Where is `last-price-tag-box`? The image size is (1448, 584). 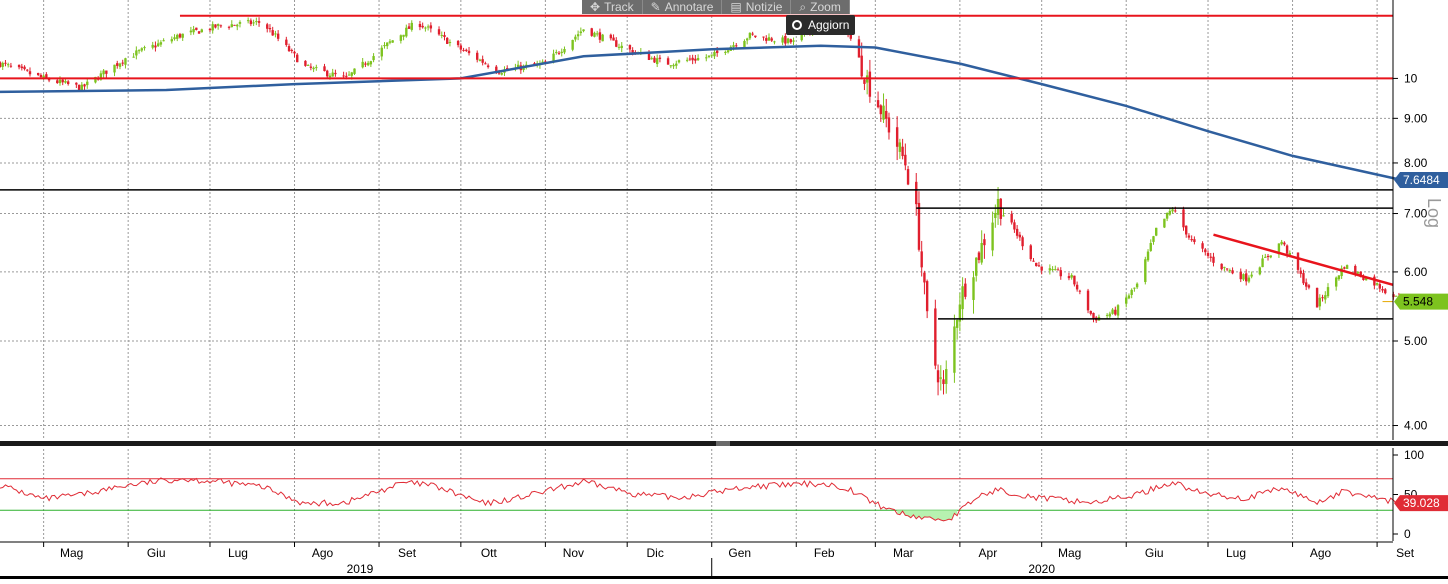
last-price-tag-box is located at coordinates (1421, 301).